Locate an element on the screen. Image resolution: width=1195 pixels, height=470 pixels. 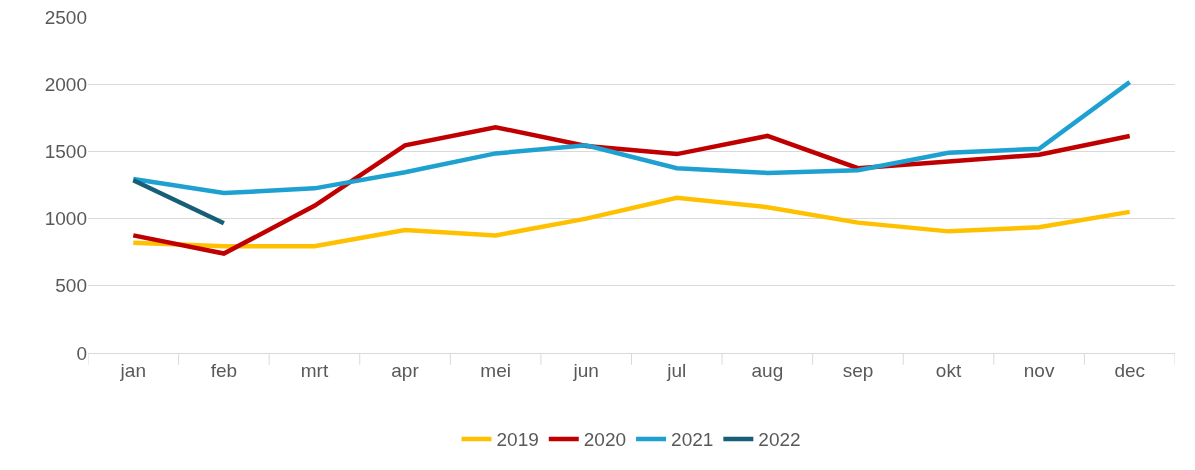
y-tick-label: 500 is located at coordinates (71, 286).